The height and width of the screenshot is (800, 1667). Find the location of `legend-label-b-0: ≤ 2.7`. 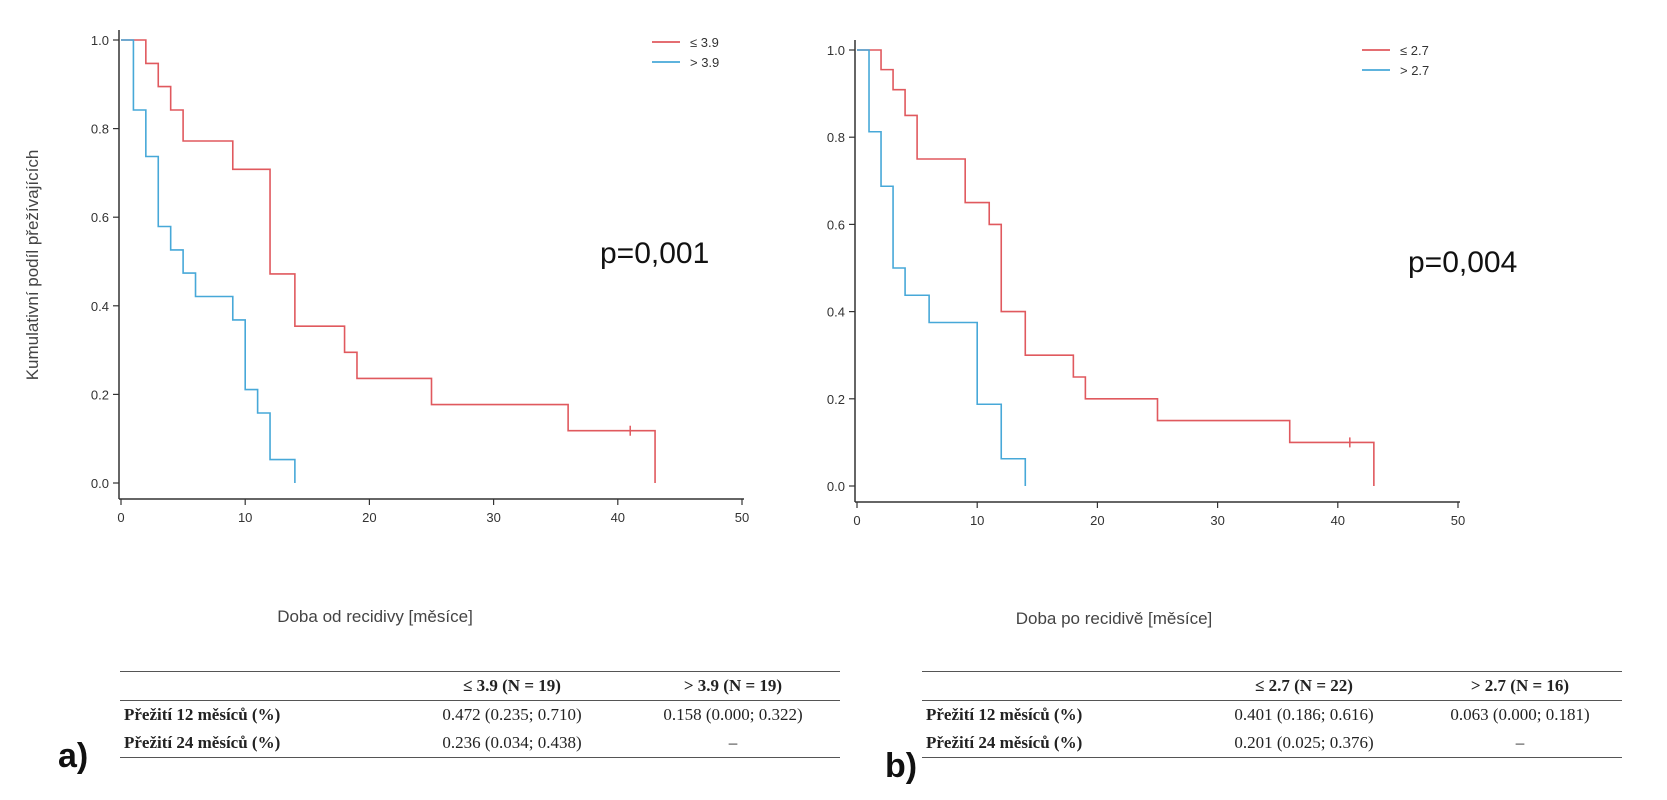

legend-label-b-0: ≤ 2.7 is located at coordinates (1414, 50).